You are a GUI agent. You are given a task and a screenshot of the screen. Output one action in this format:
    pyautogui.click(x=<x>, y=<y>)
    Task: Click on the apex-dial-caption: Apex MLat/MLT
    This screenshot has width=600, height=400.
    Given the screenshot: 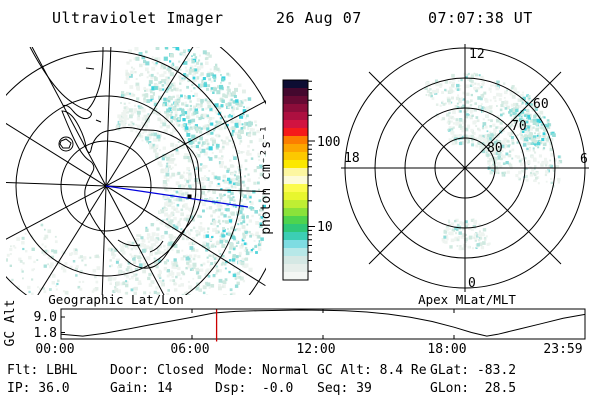 What is the action you would take?
    pyautogui.click(x=467, y=299)
    